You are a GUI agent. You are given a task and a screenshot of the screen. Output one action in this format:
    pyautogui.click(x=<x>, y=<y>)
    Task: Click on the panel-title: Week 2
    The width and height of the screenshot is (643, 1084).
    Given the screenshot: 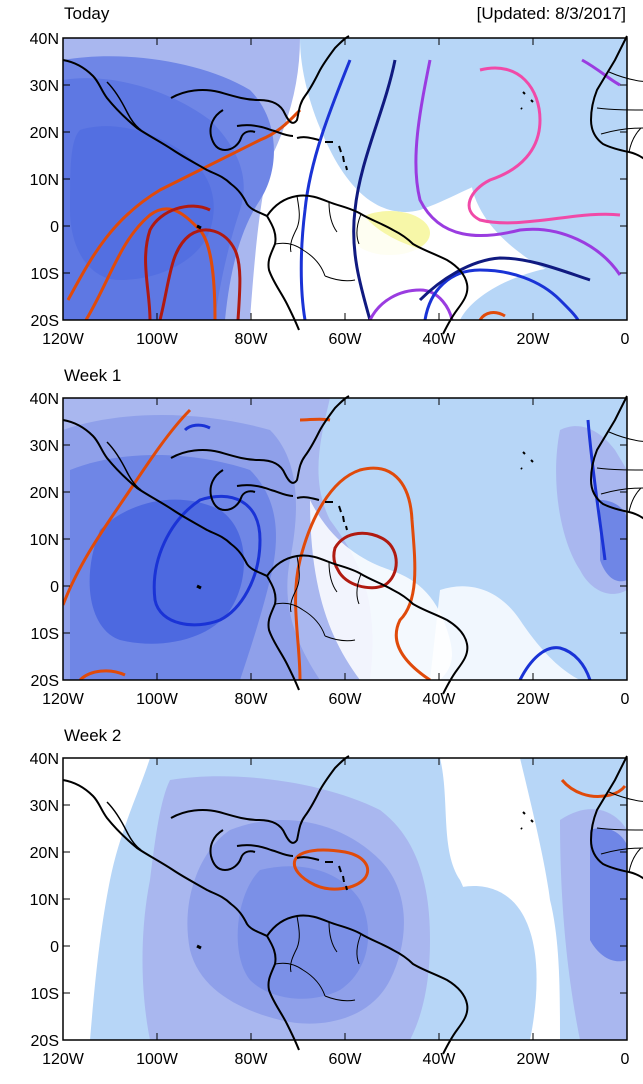 What is the action you would take?
    pyautogui.click(x=92, y=735)
    